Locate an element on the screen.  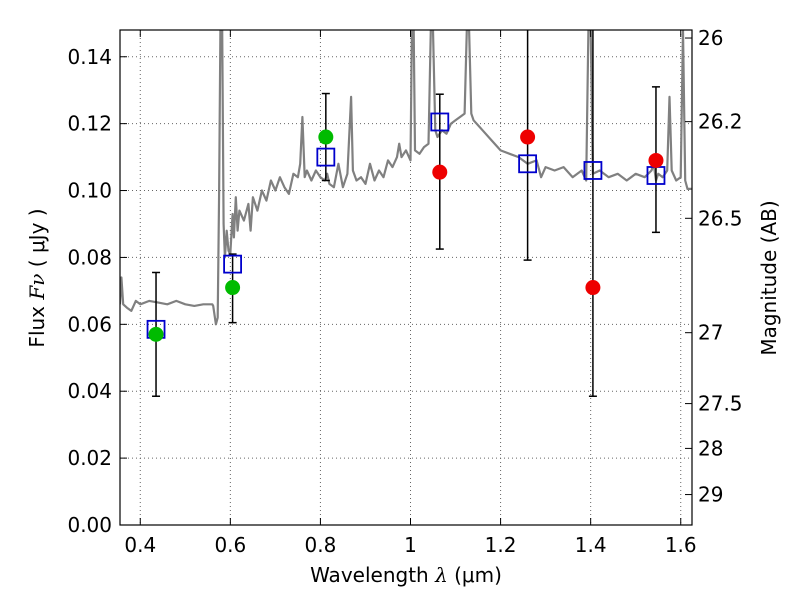
y-tick-label: 0.04 is located at coordinates (89, 391).